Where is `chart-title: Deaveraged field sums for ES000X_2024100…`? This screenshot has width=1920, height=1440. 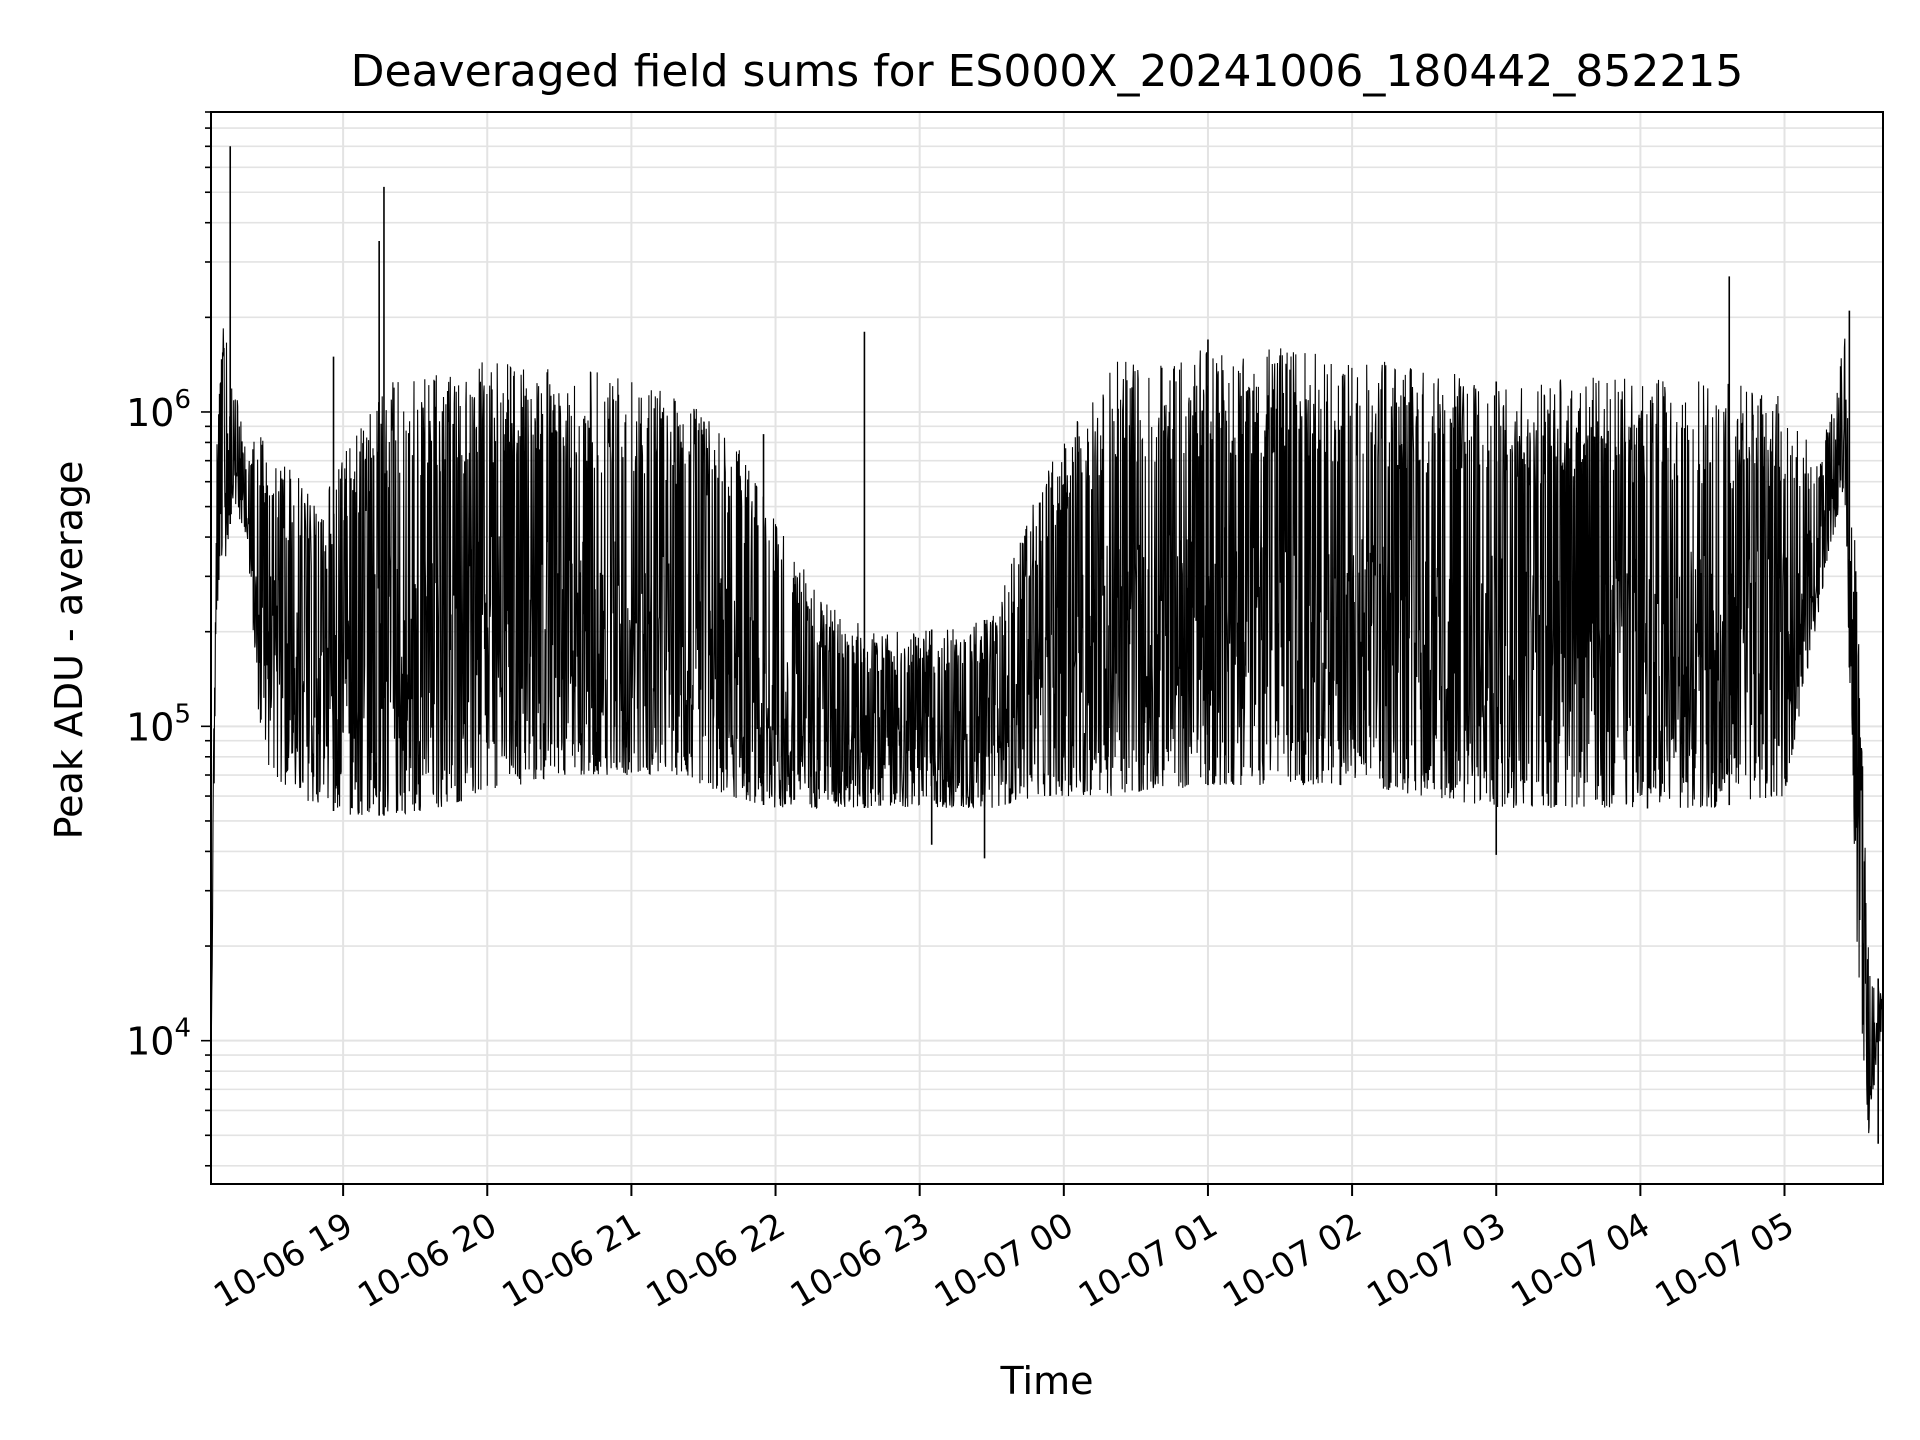
chart-title: Deaveraged field sums for ES000X_2024100… is located at coordinates (1047, 71).